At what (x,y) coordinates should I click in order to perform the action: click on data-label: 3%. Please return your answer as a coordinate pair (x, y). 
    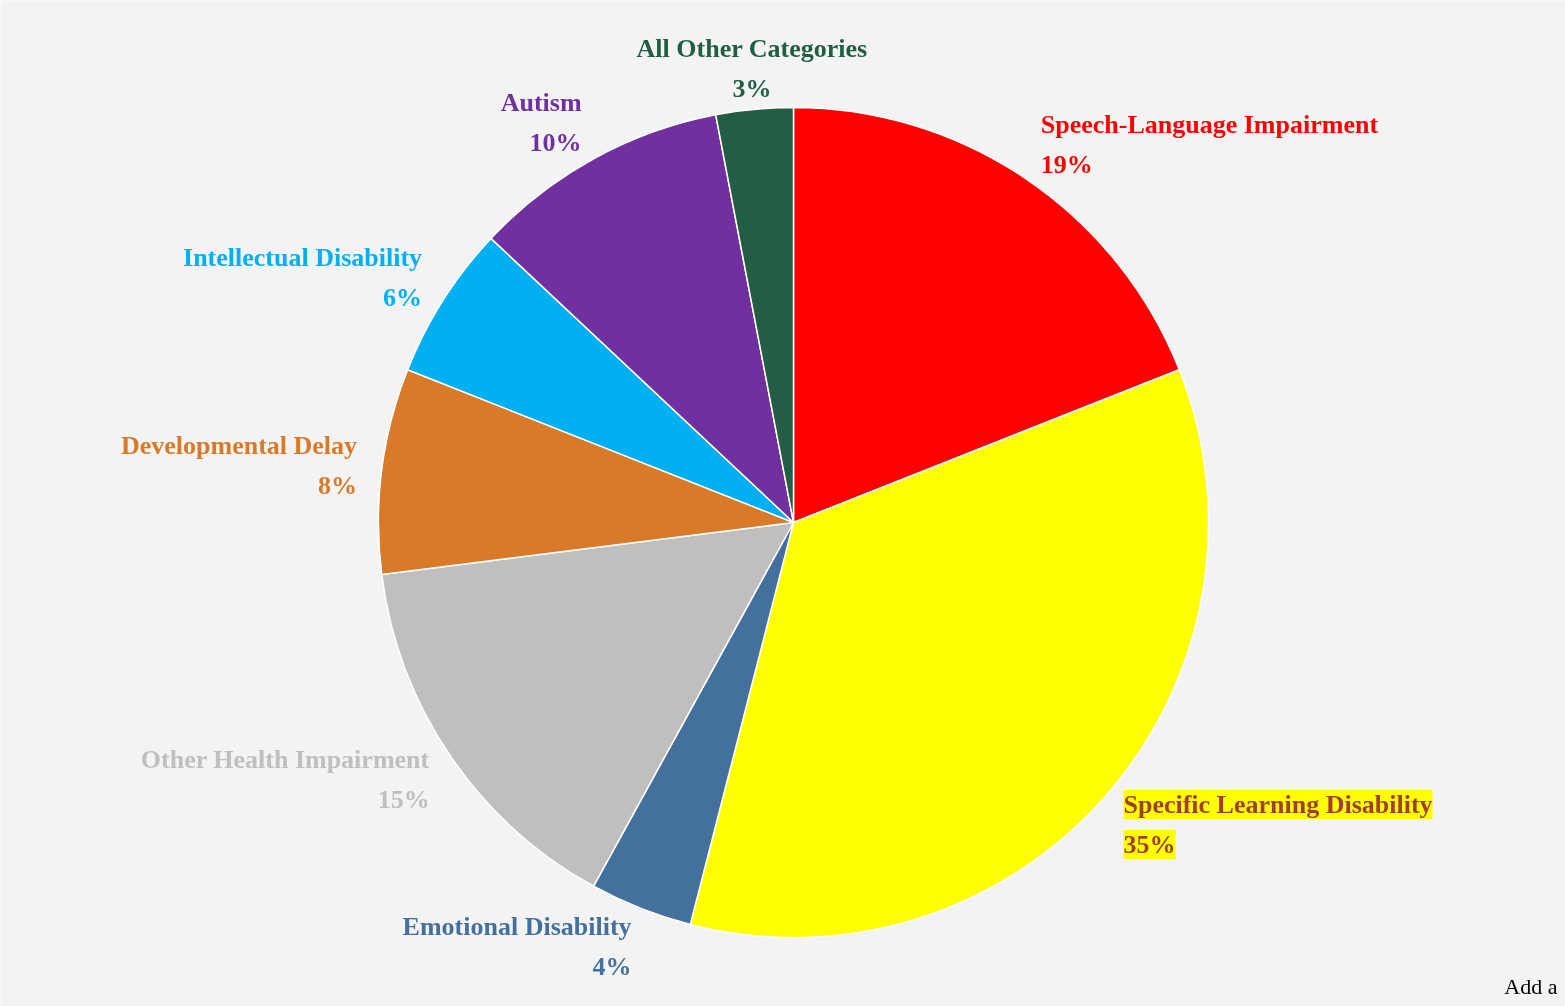
    Looking at the image, I should click on (752, 88).